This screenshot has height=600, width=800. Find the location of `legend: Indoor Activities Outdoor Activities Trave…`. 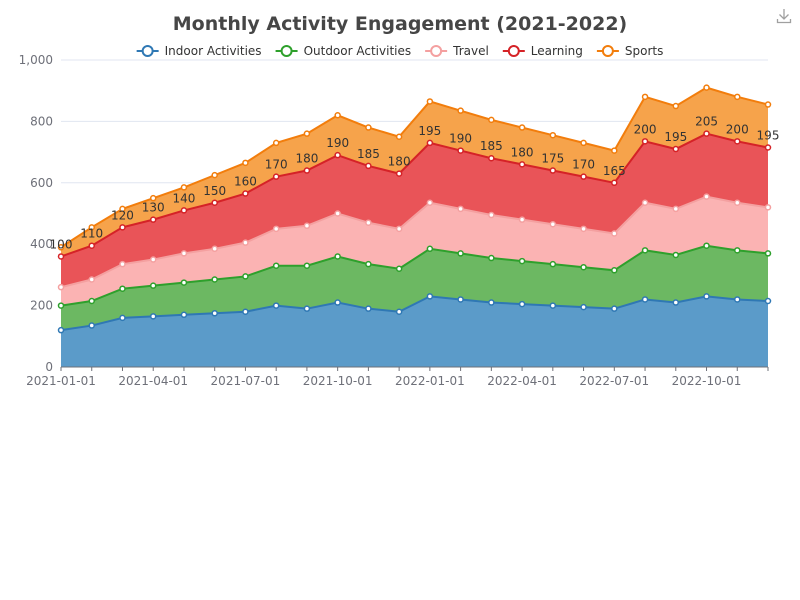

legend: Indoor Activities Outdoor Activities Trave… is located at coordinates (400, 51).